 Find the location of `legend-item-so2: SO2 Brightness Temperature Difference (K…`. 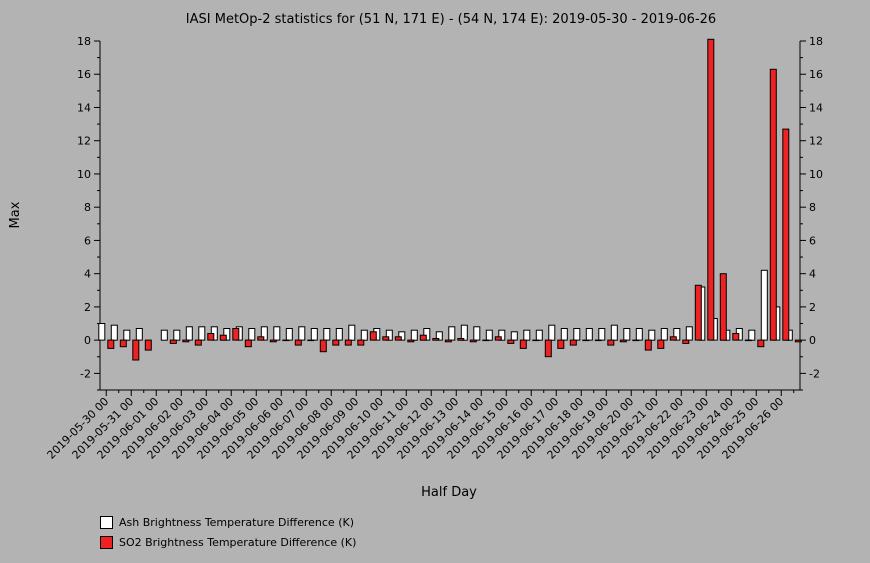

legend-item-so2: SO2 Brightness Temperature Difference (K… is located at coordinates (228, 542).